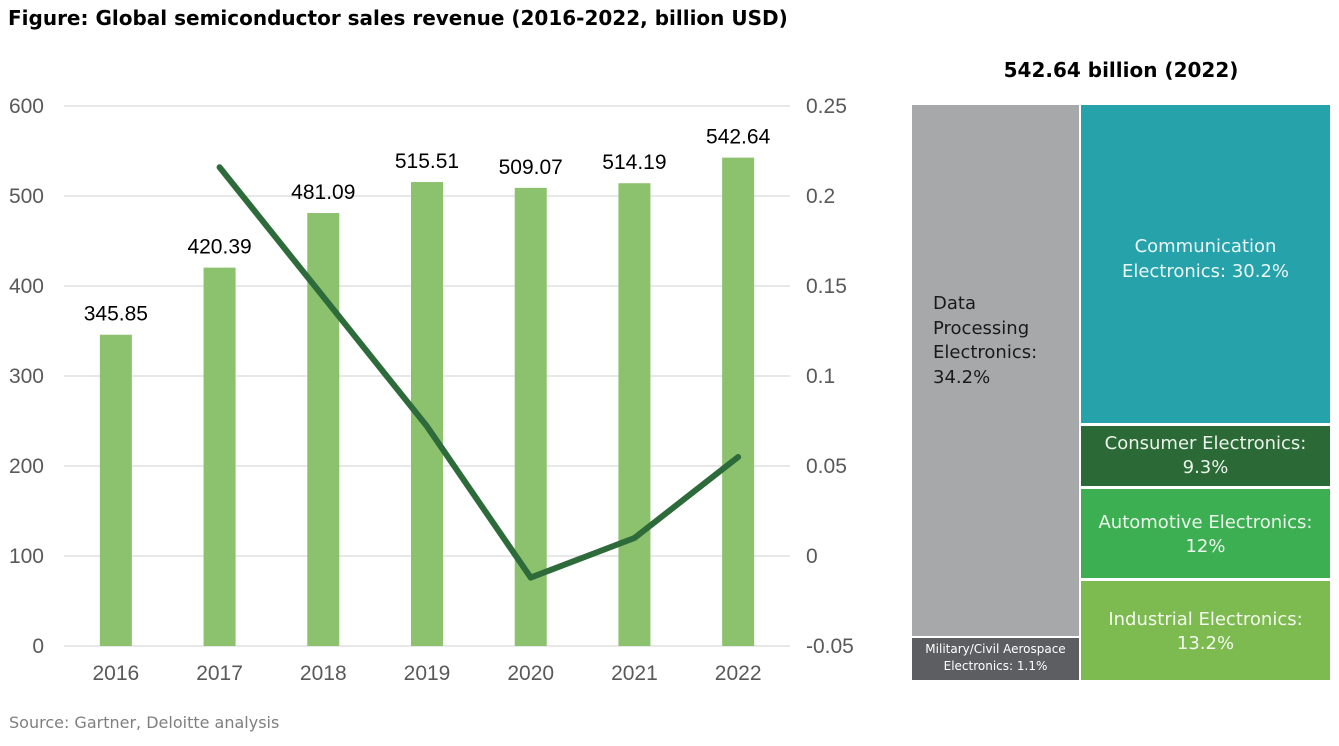 The image size is (1339, 746). I want to click on treemap-label-automotive: Automotive Electronics: 12%, so click(1205, 534).